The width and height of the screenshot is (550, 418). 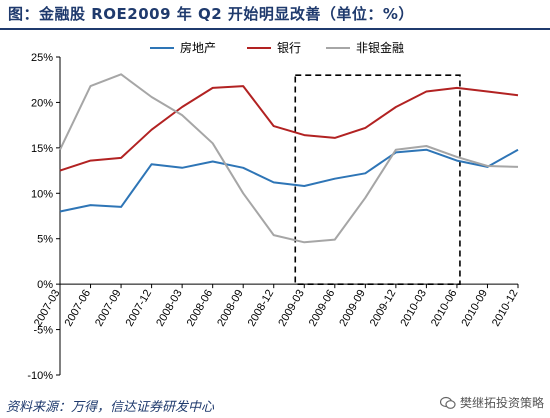 I want to click on watermark-text: 樊继拓投资策略, so click(x=501, y=403).